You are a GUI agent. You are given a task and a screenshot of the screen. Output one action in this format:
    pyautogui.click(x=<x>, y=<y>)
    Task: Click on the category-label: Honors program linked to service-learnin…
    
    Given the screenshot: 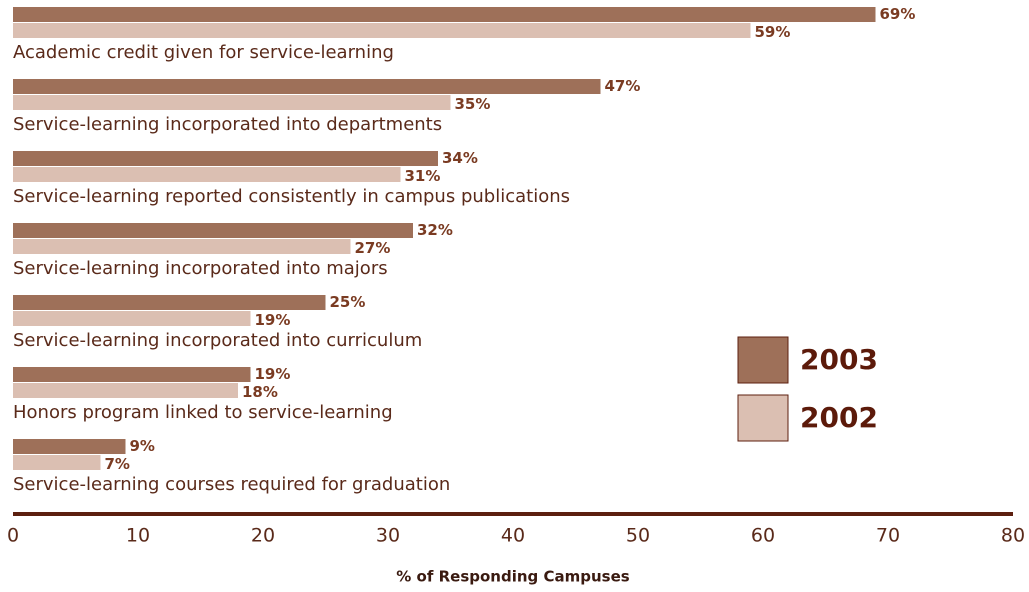 What is the action you would take?
    pyautogui.click(x=203, y=412)
    